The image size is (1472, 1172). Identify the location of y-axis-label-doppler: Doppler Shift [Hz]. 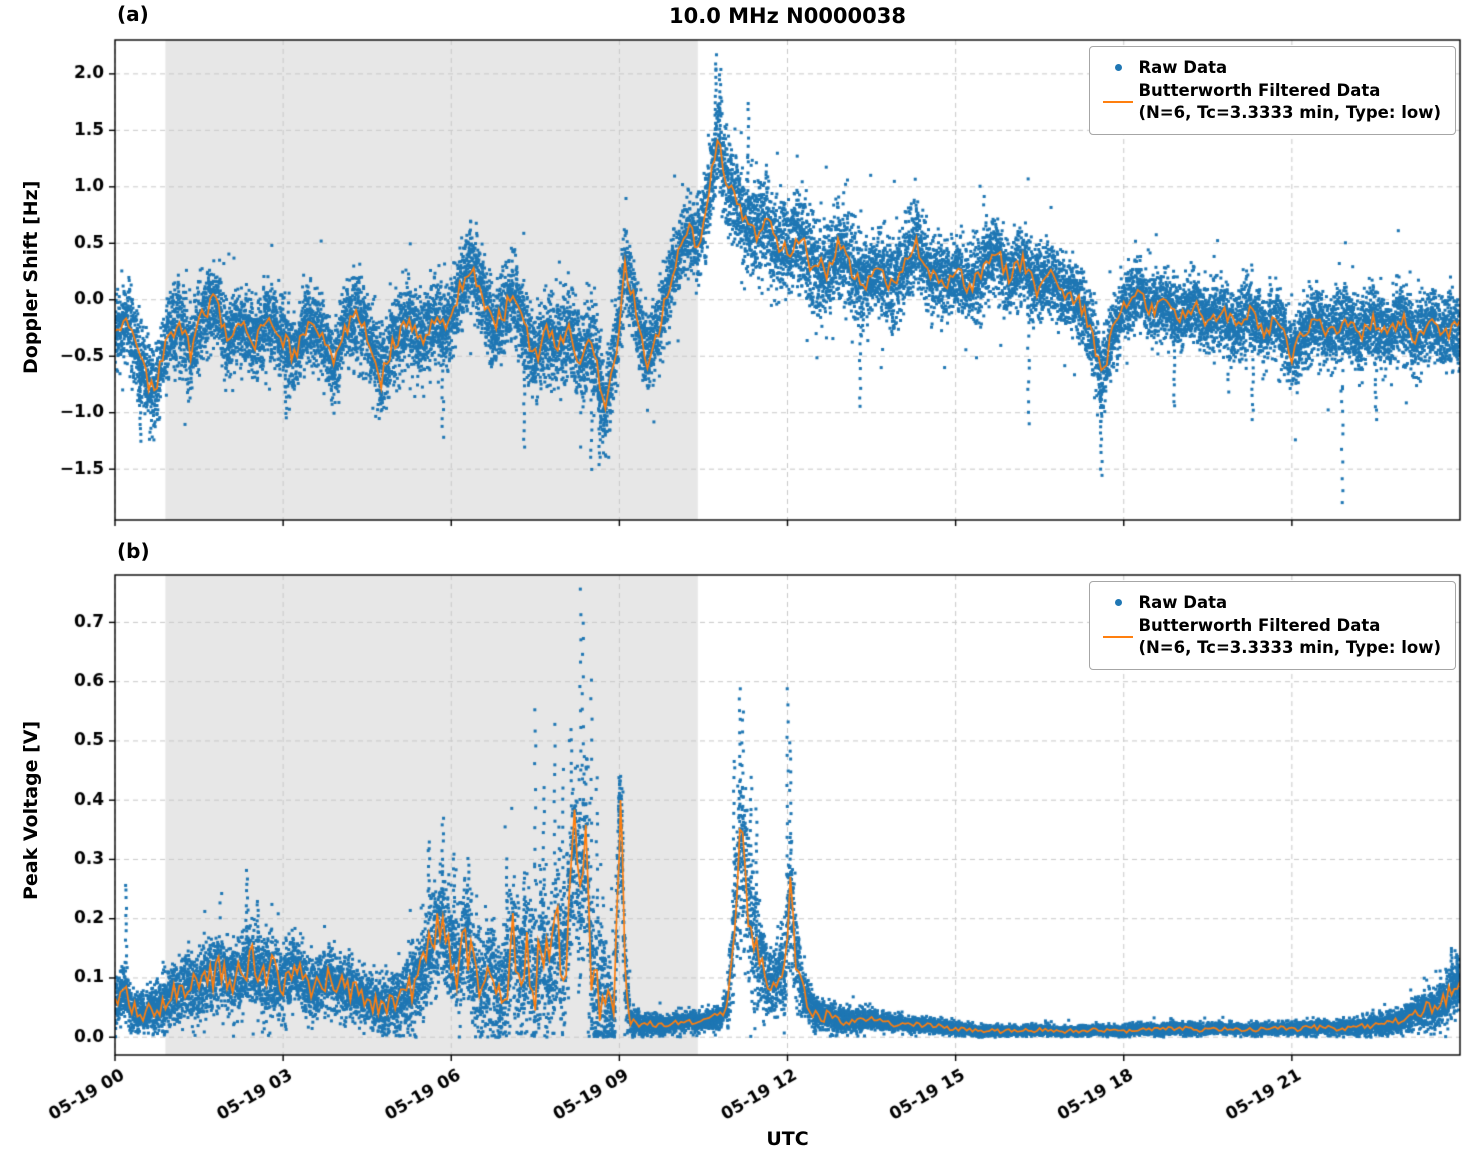
(31, 277).